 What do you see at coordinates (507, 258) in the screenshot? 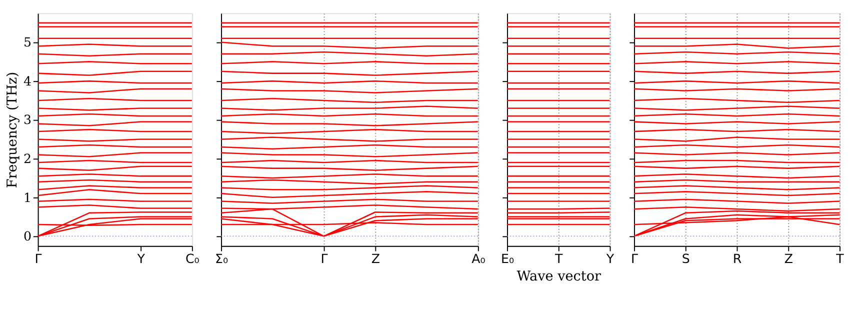
I see `x-tick-label: E₀` at bounding box center [507, 258].